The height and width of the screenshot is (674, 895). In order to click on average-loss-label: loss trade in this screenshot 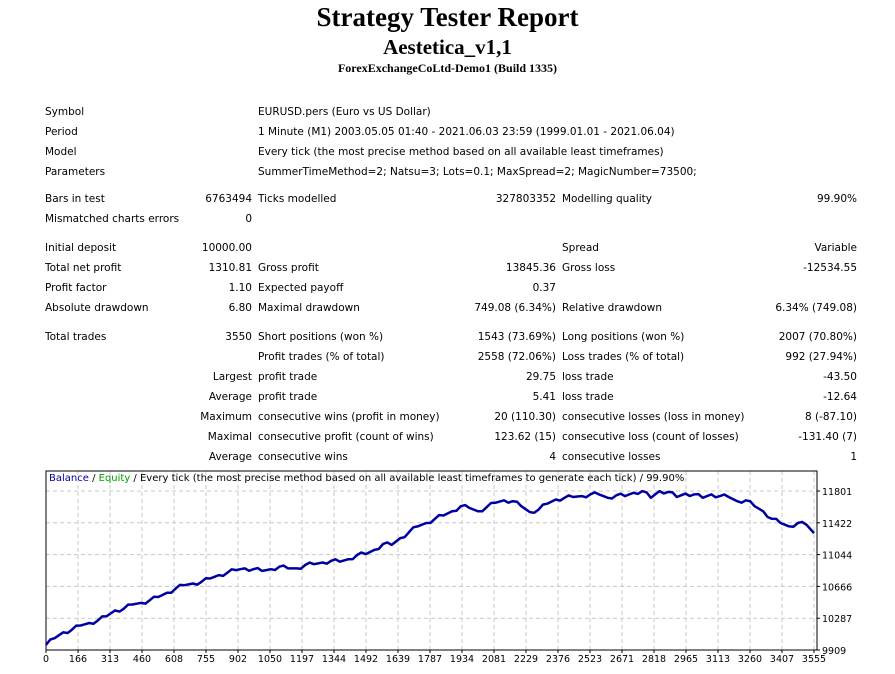, I will do `click(588, 397)`.